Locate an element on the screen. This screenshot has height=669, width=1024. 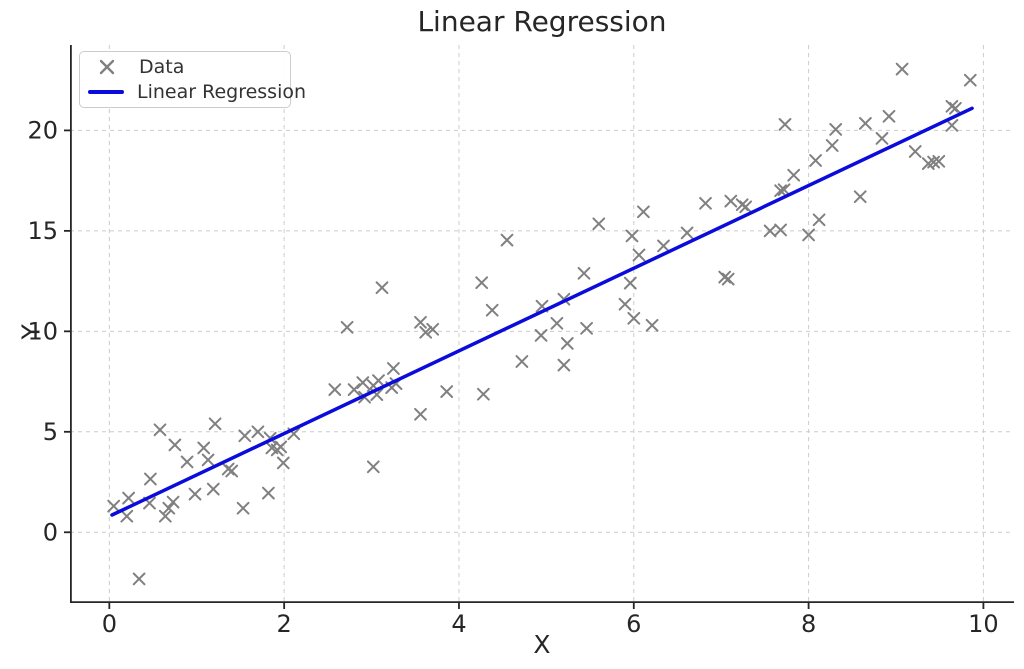
y-tick-label: 10 is located at coordinates (42, 331).